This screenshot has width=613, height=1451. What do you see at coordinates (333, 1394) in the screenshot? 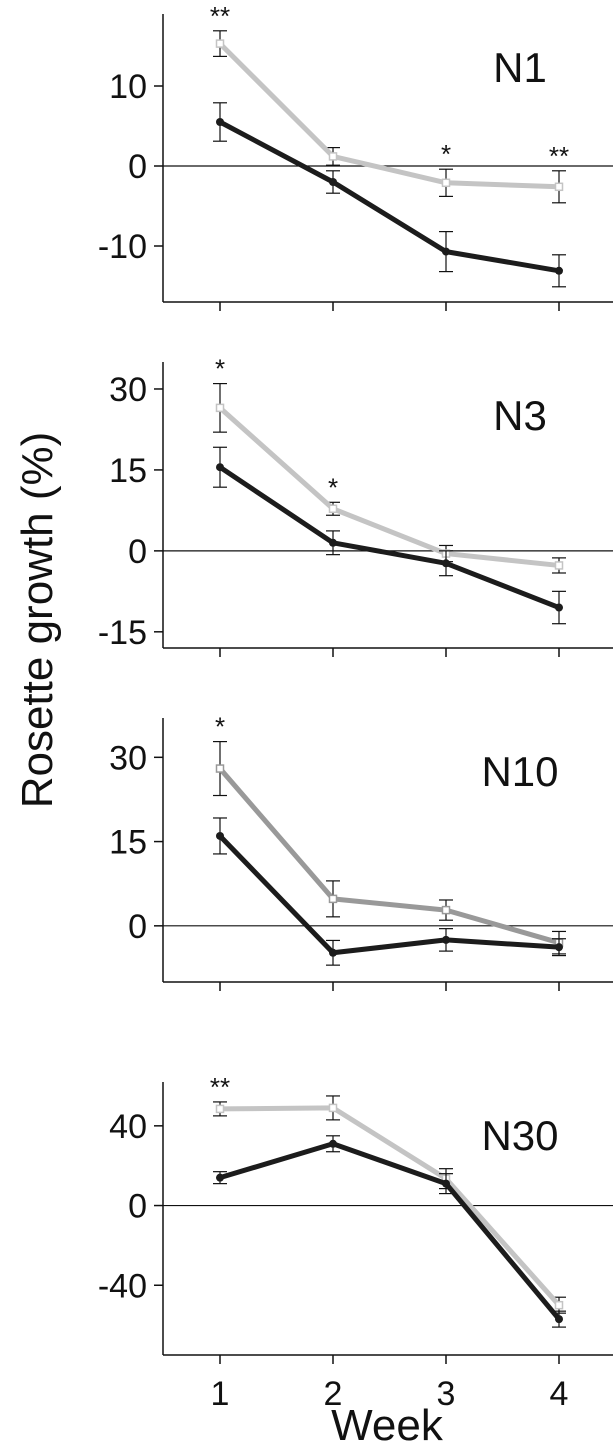
I see `x-tick-label: 2` at bounding box center [333, 1394].